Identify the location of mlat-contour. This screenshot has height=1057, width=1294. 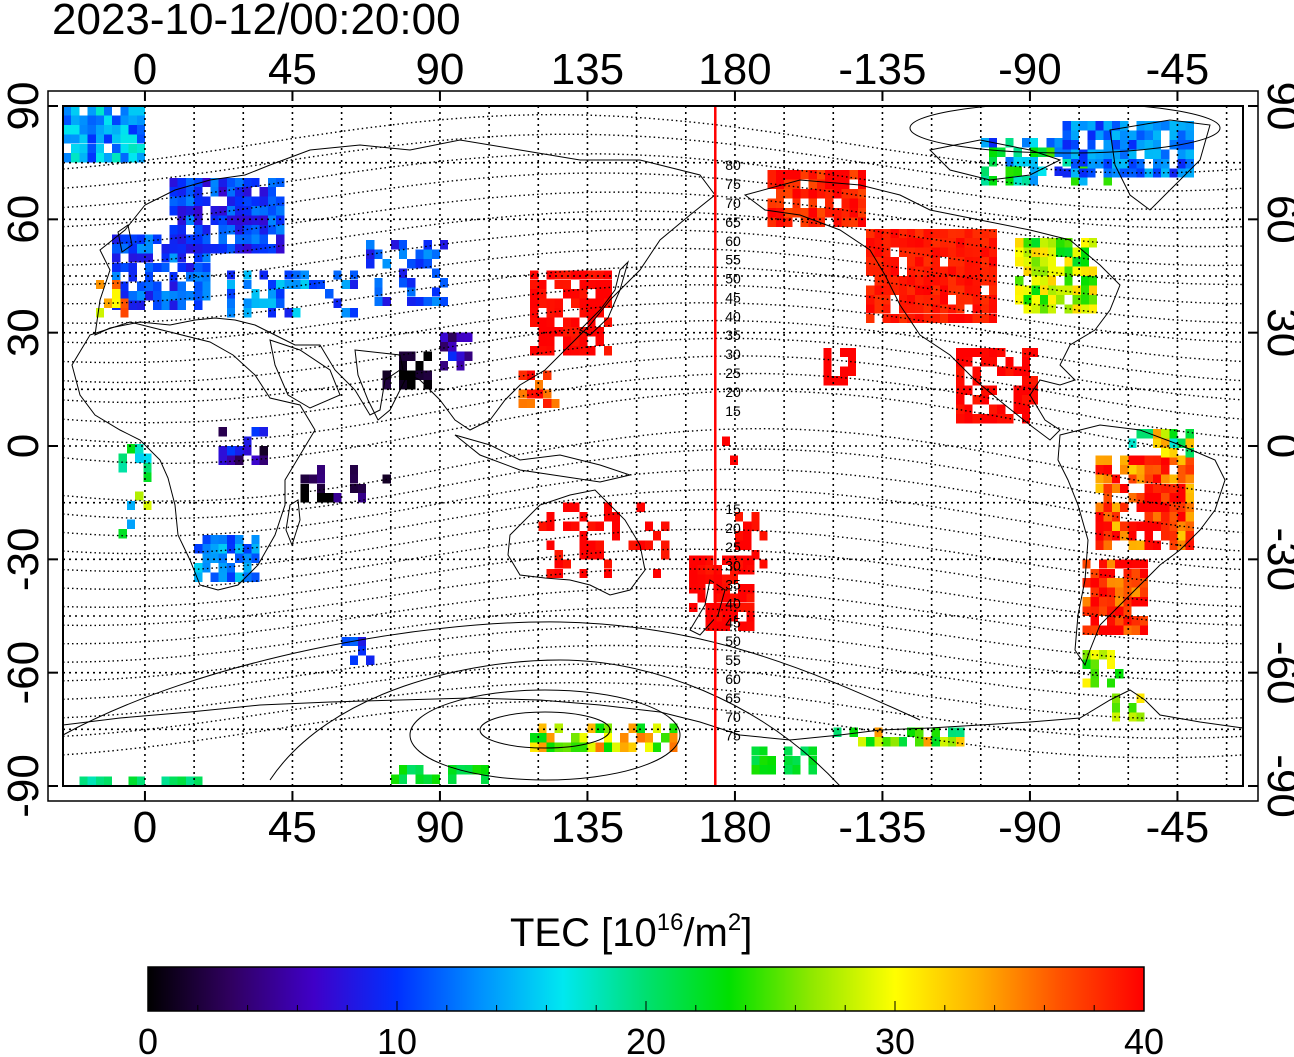
(653, 729).